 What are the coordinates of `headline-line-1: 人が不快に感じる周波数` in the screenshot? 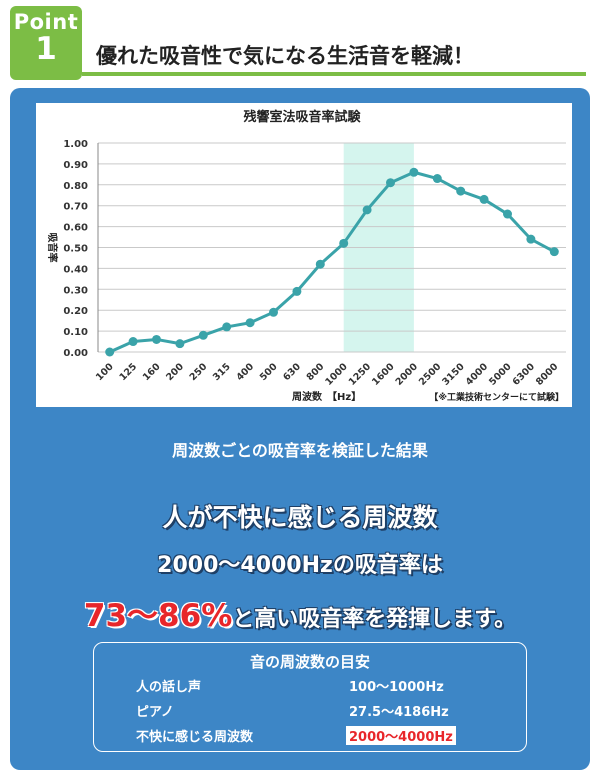 It's located at (300, 517).